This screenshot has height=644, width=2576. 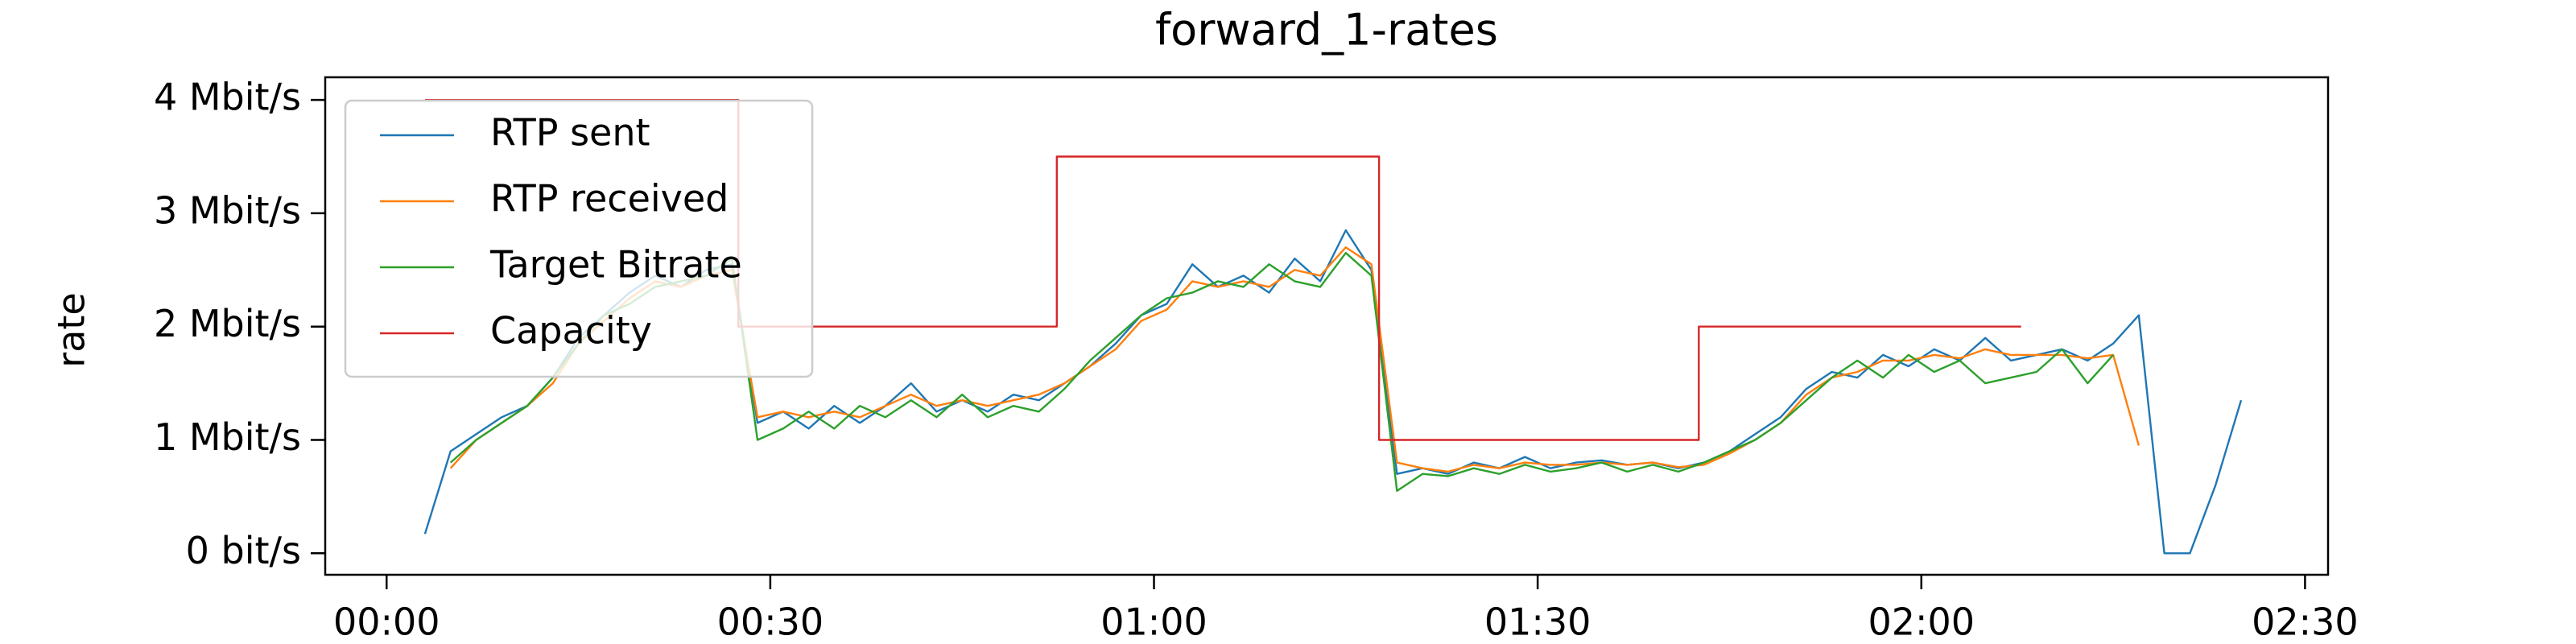 What do you see at coordinates (227, 97) in the screenshot?
I see `y-tick-label: 4 Mbit/s` at bounding box center [227, 97].